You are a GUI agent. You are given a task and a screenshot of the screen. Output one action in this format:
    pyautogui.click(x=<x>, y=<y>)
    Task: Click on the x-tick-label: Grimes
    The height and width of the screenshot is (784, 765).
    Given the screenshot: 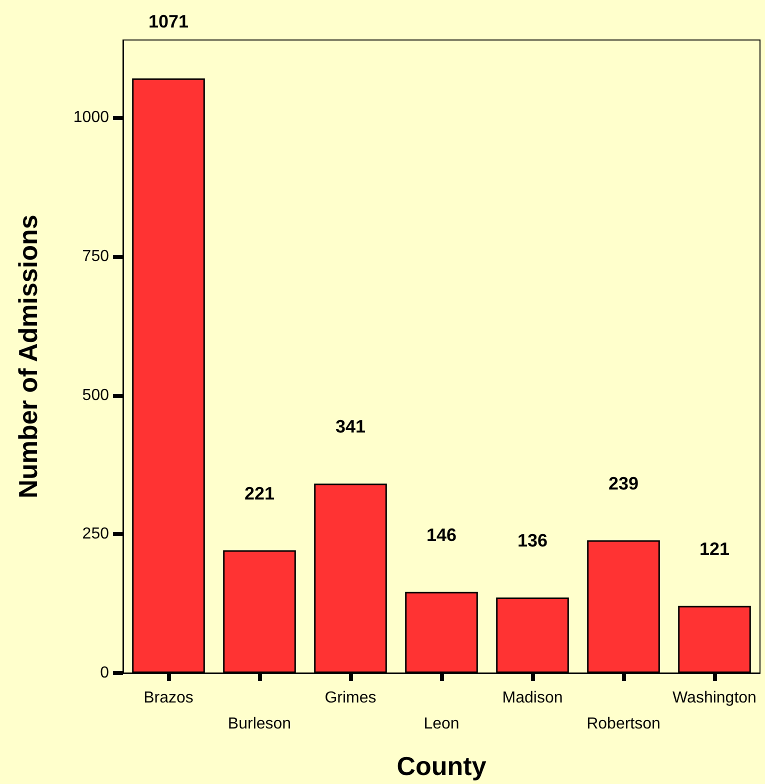 What is the action you would take?
    pyautogui.click(x=350, y=698)
    